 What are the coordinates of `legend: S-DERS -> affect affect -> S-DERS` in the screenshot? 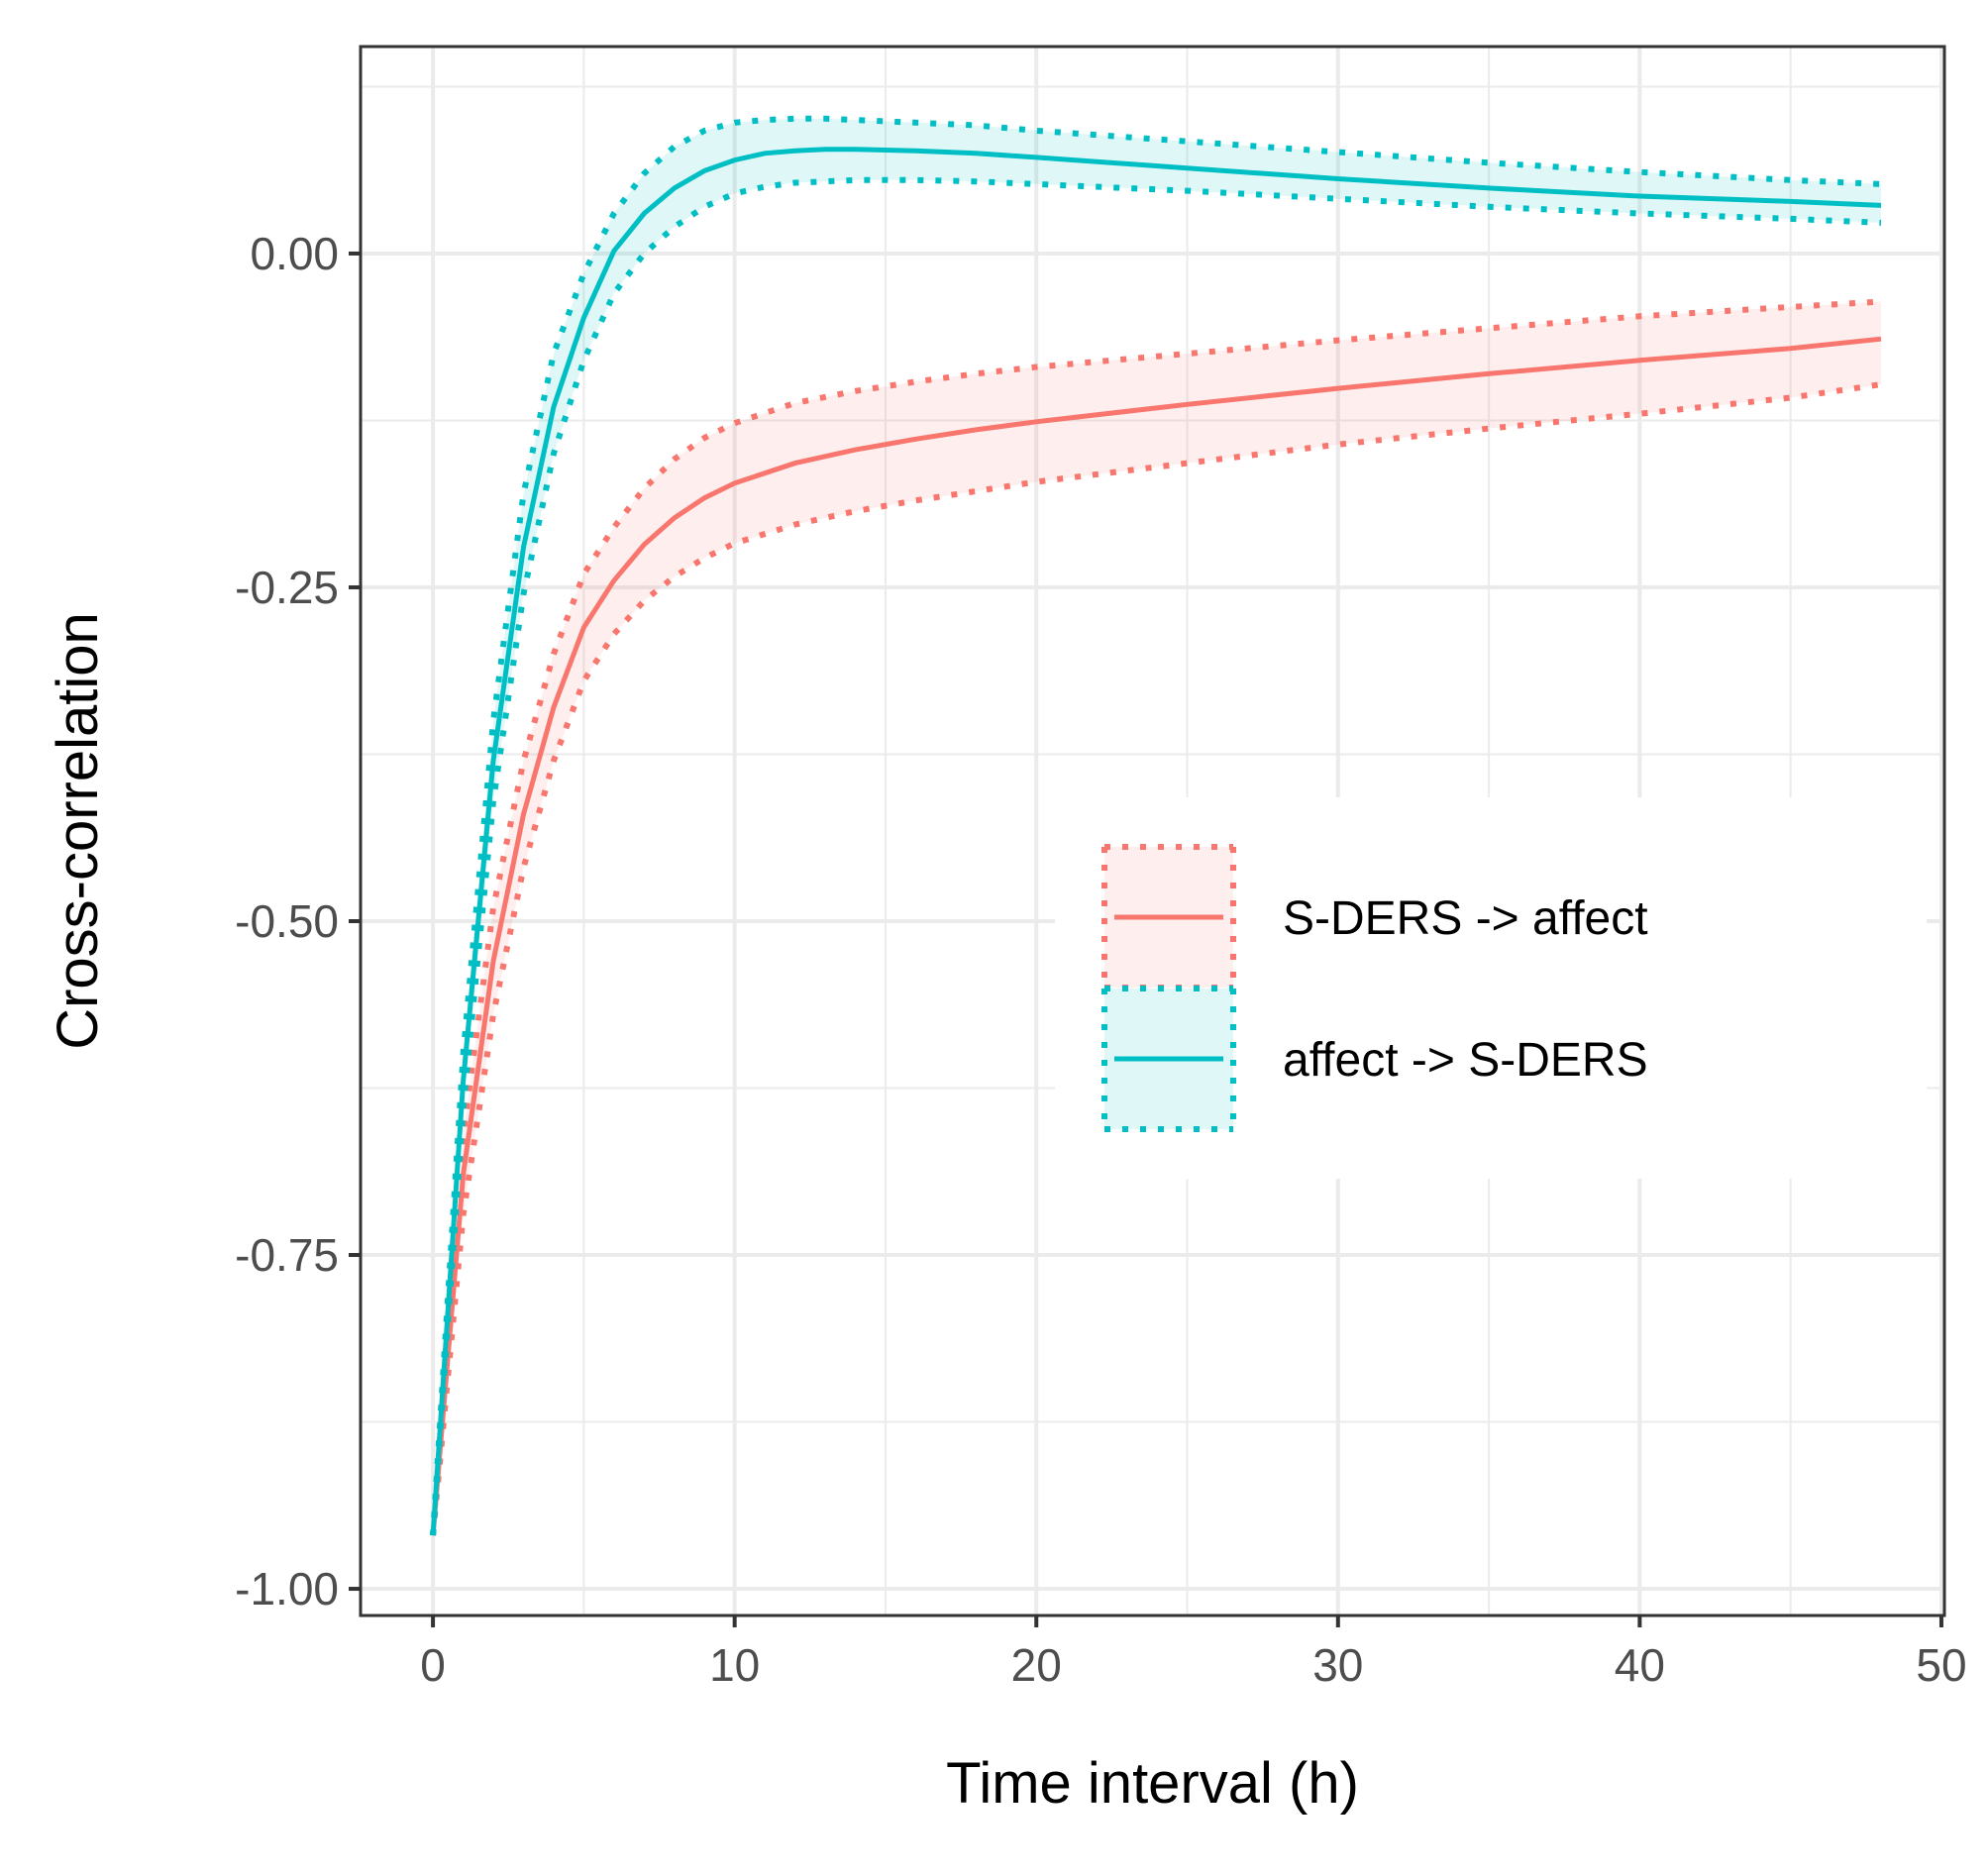 It's located at (1491, 988).